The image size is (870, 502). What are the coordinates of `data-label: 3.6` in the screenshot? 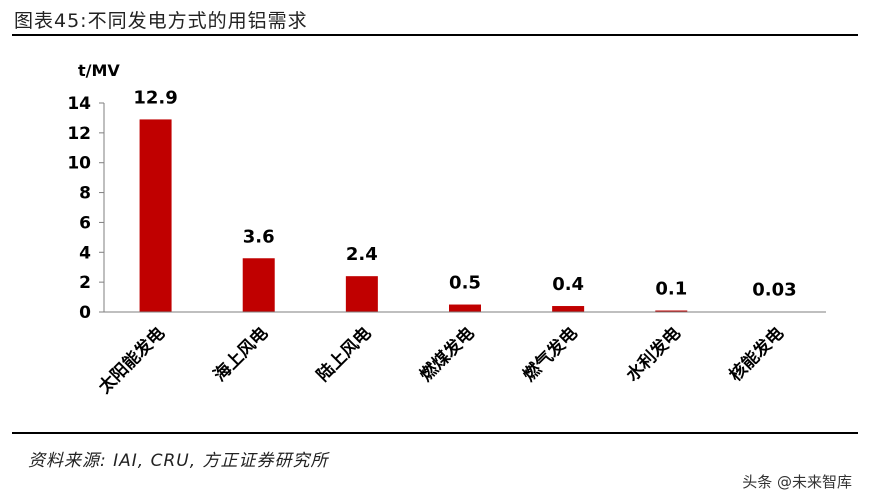 It's located at (259, 236).